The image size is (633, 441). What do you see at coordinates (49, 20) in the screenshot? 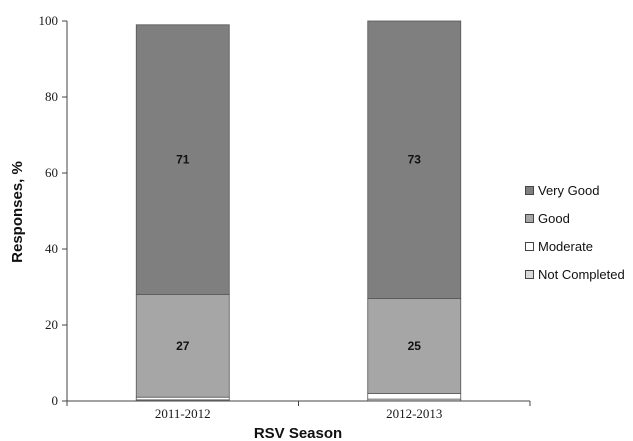
I see `y-tick-label: 100` at bounding box center [49, 20].